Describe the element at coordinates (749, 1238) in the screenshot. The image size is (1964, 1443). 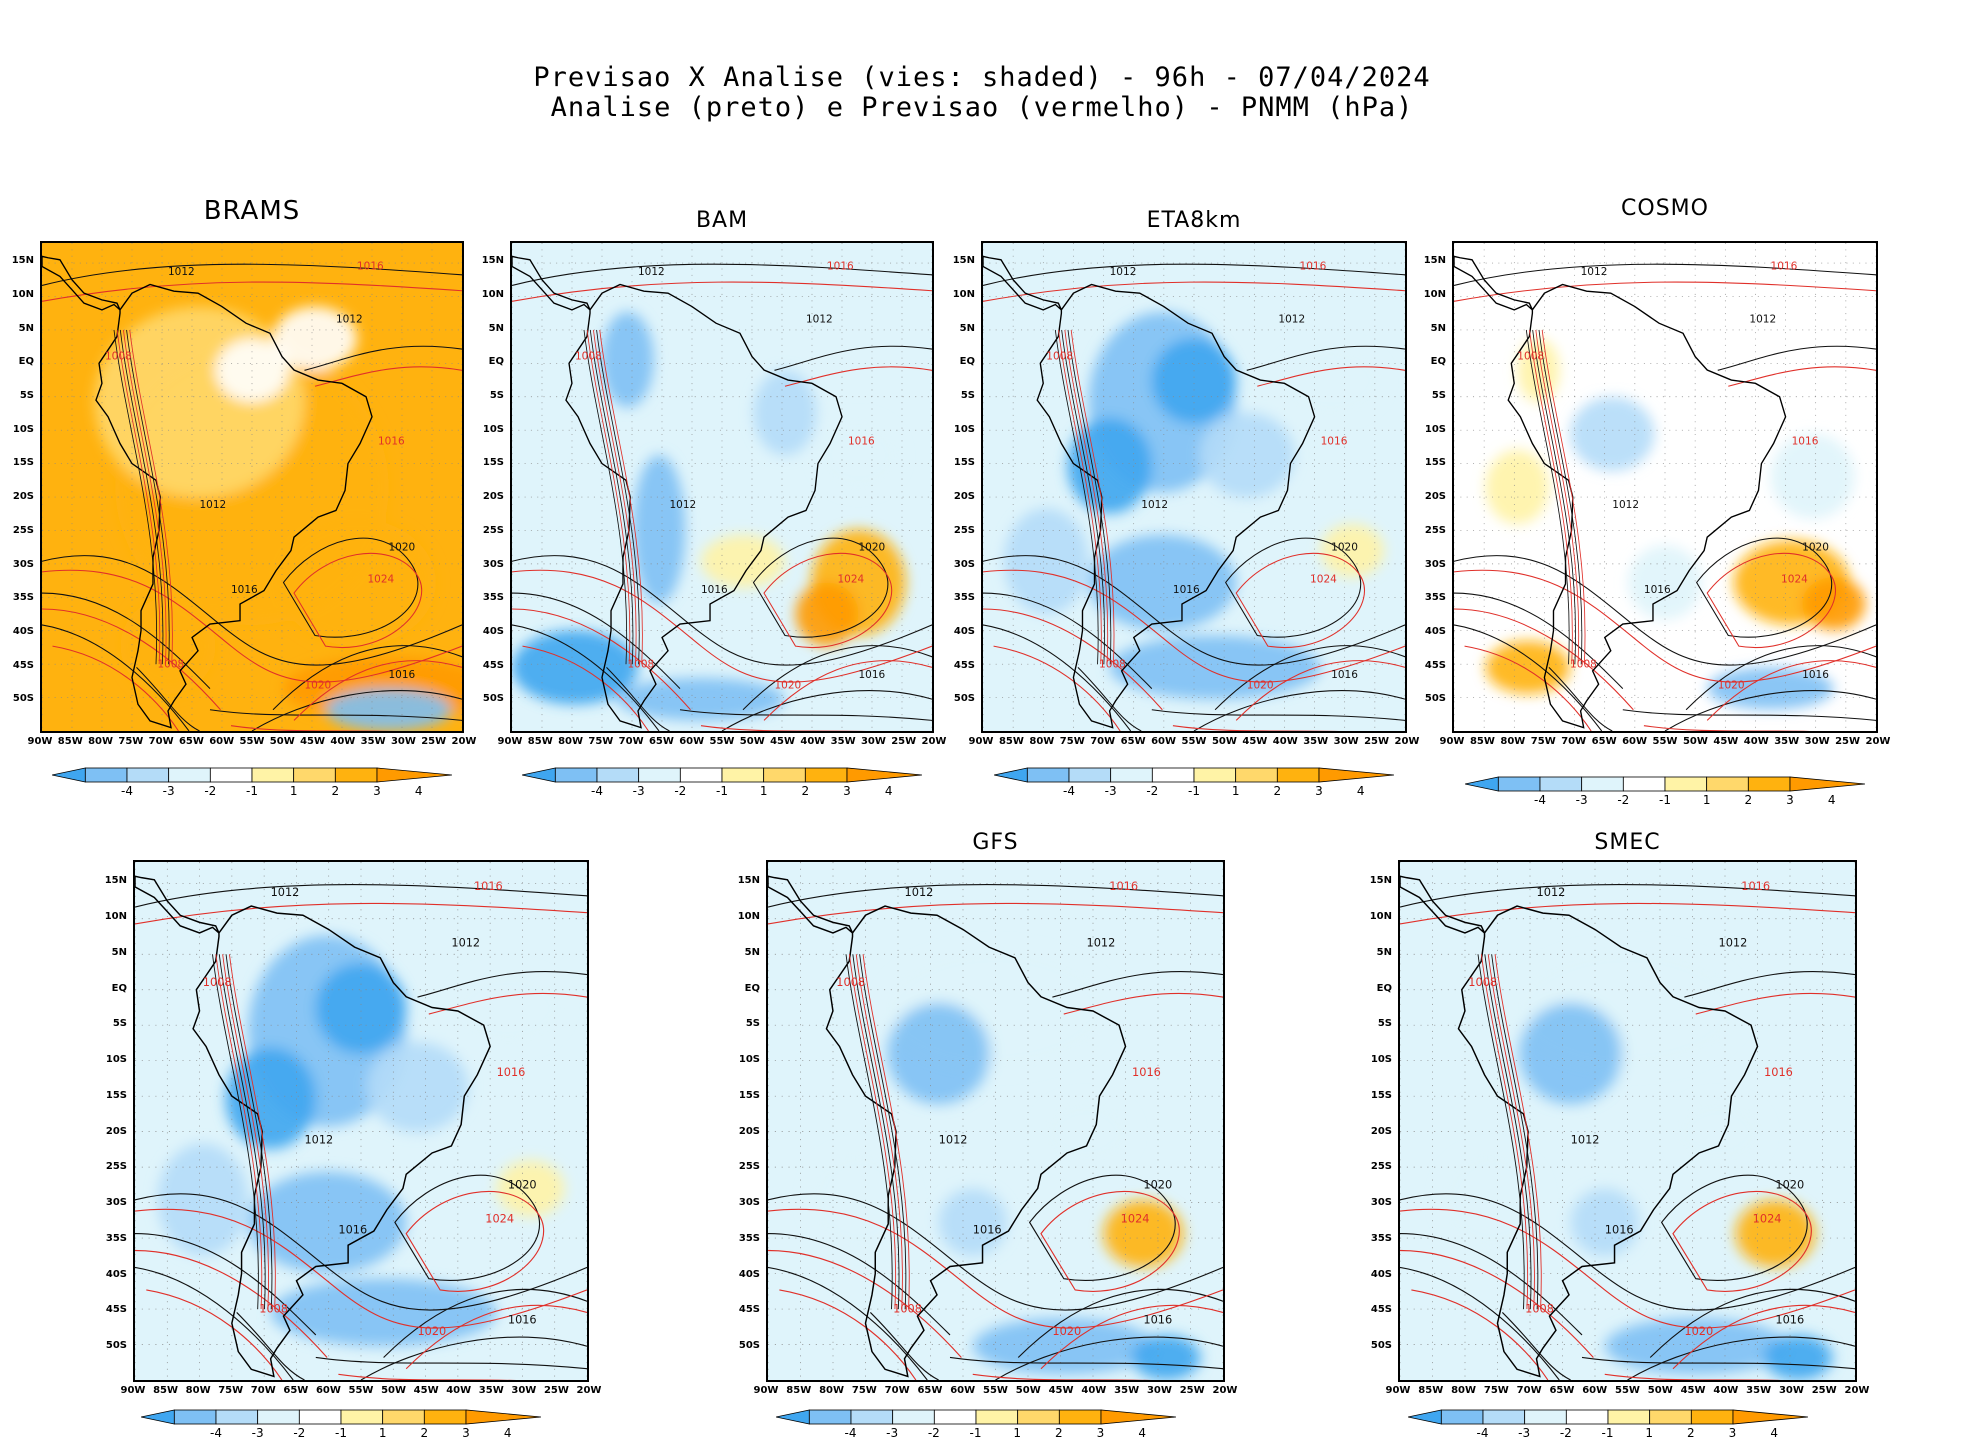
I see `lat-tick-label: 35S` at that location.